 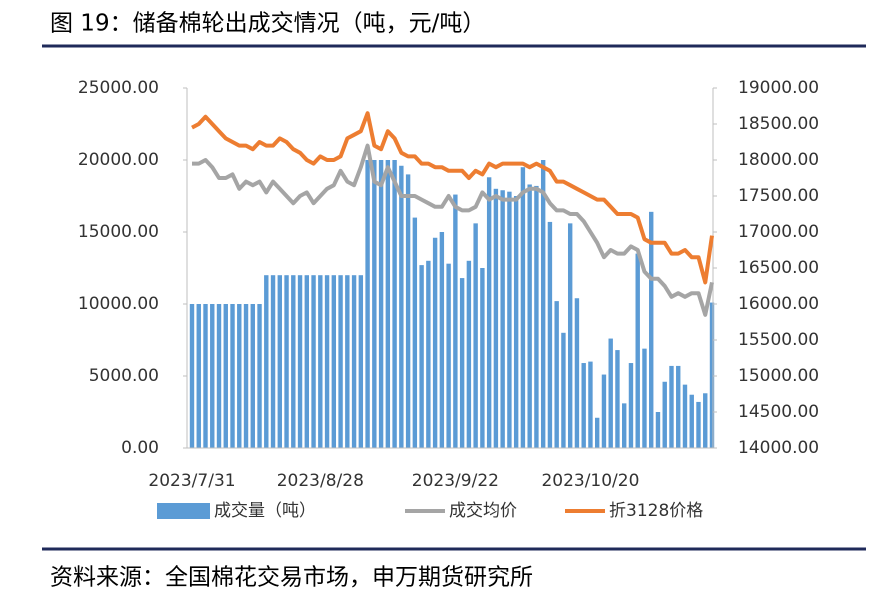 I want to click on x-tick-label: 2023/8/28, so click(x=320, y=481).